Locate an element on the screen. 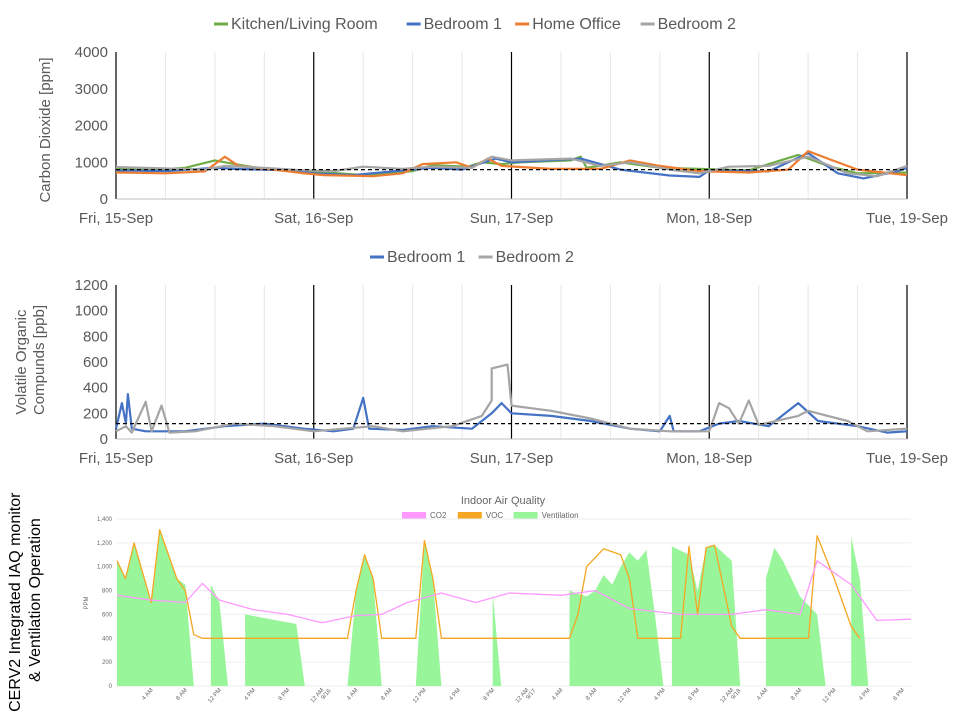  voc-series is located at coordinates (511, 398).